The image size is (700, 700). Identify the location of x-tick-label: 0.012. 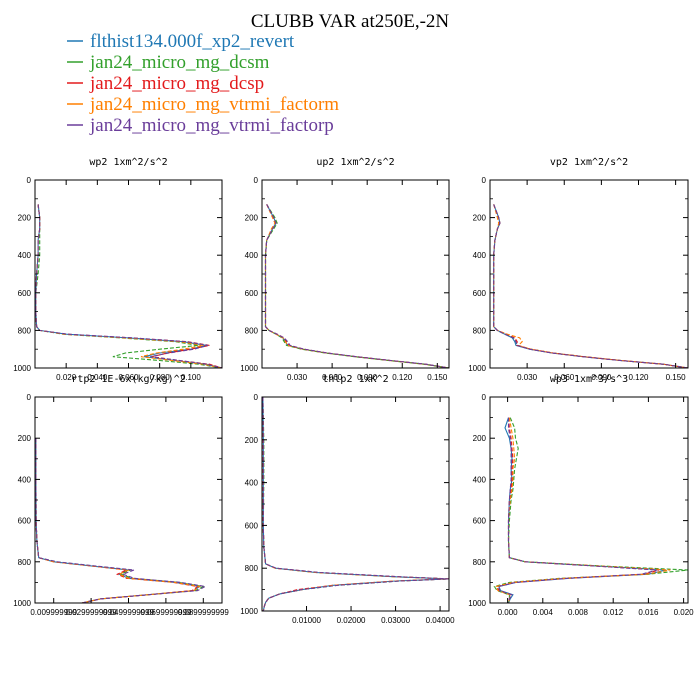
(613, 612).